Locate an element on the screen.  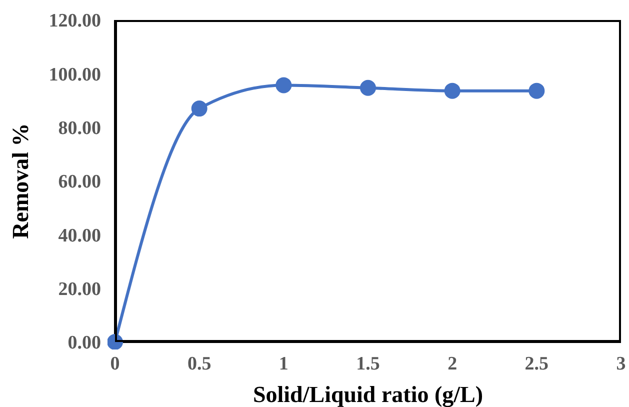
y-tick-label: 40.00 is located at coordinates (79, 235).